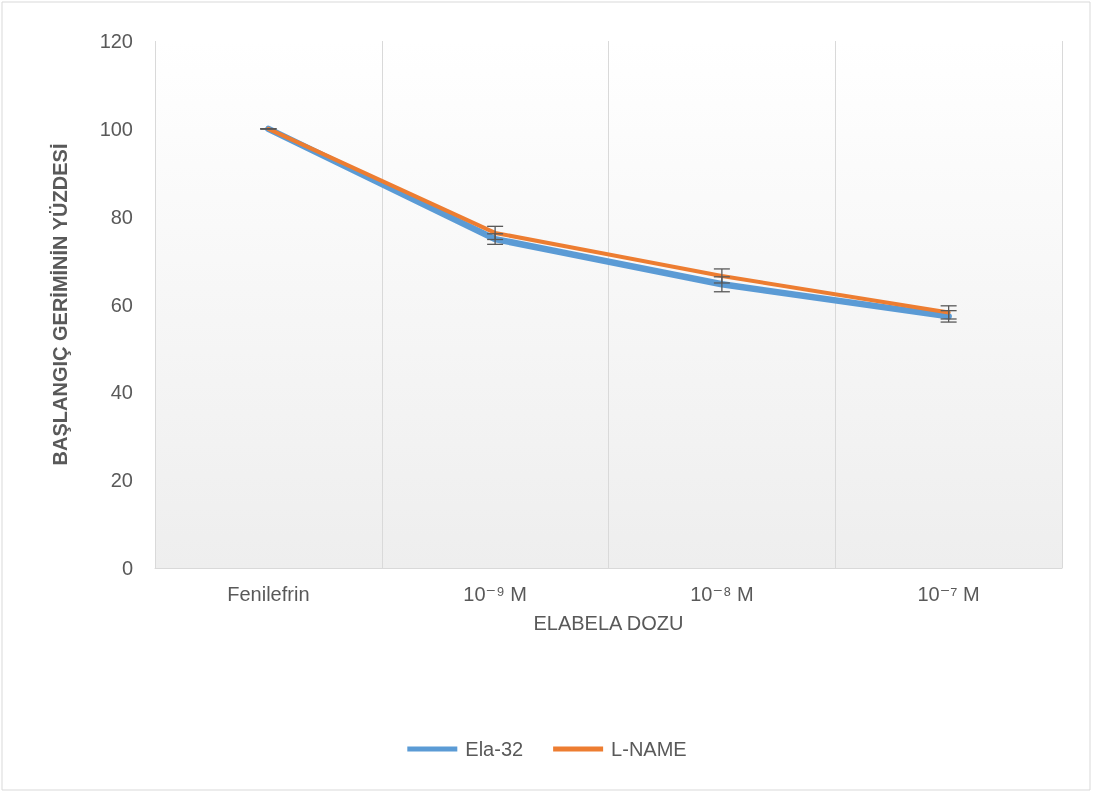  What do you see at coordinates (121, 392) in the screenshot?
I see `y-tick-label: 40` at bounding box center [121, 392].